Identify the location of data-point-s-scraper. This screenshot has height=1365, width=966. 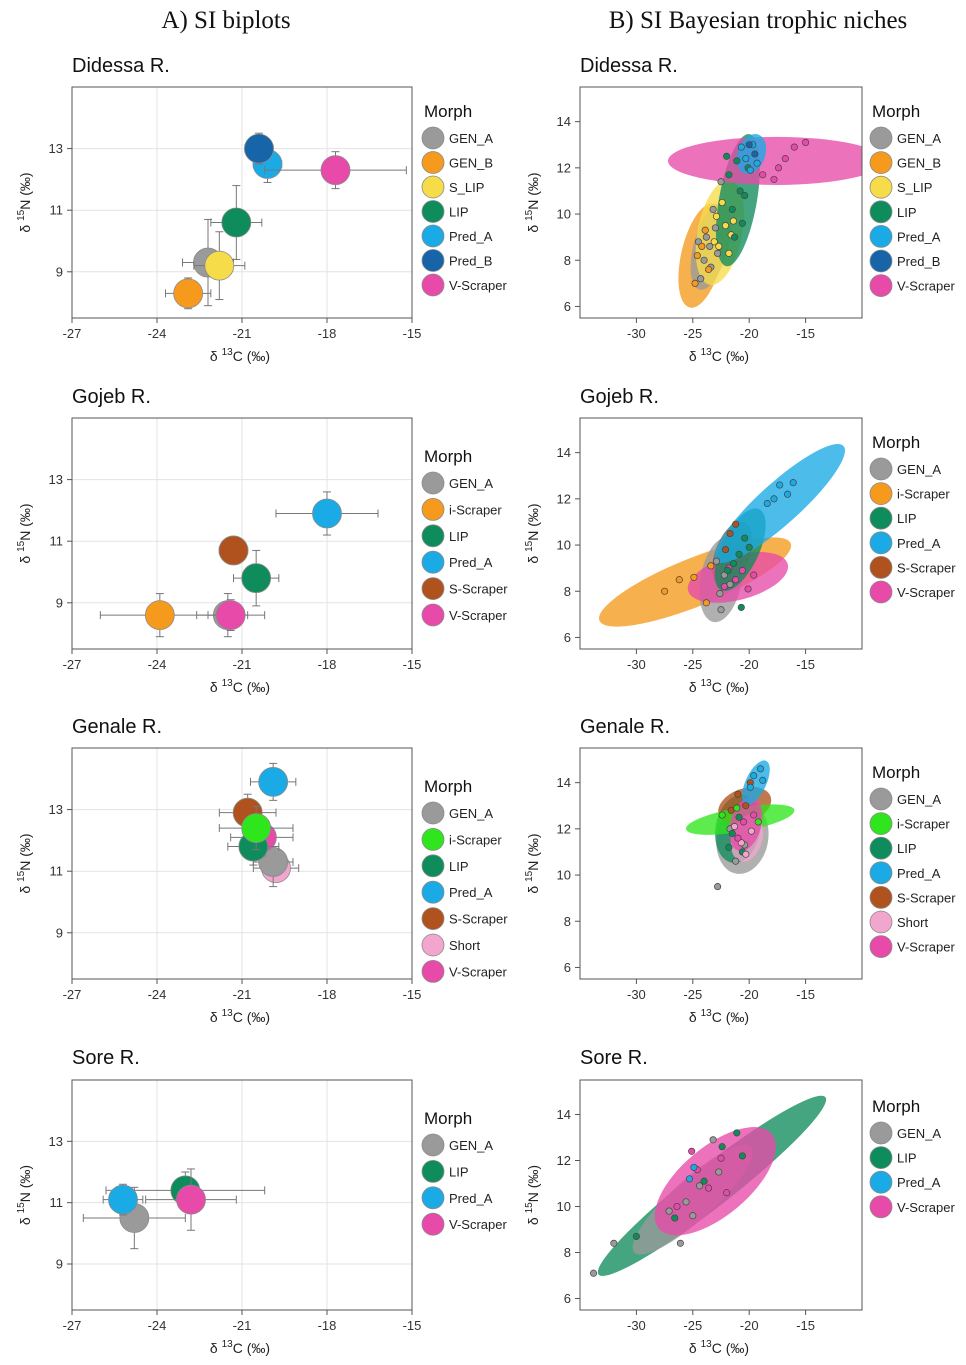
(738, 794).